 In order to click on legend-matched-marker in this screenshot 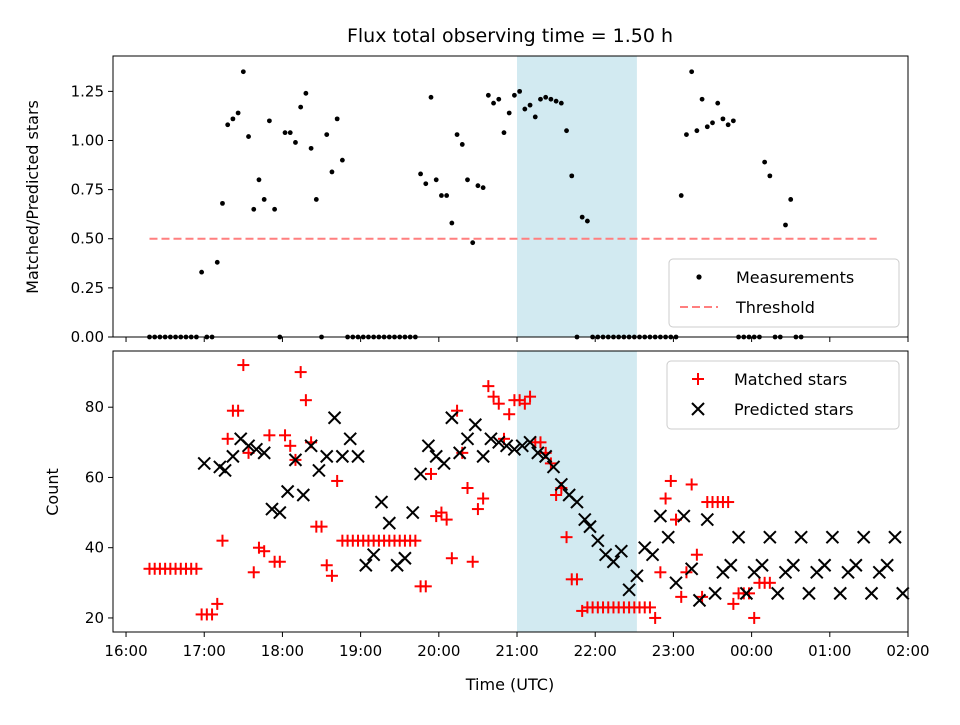, I will do `click(698, 379)`.